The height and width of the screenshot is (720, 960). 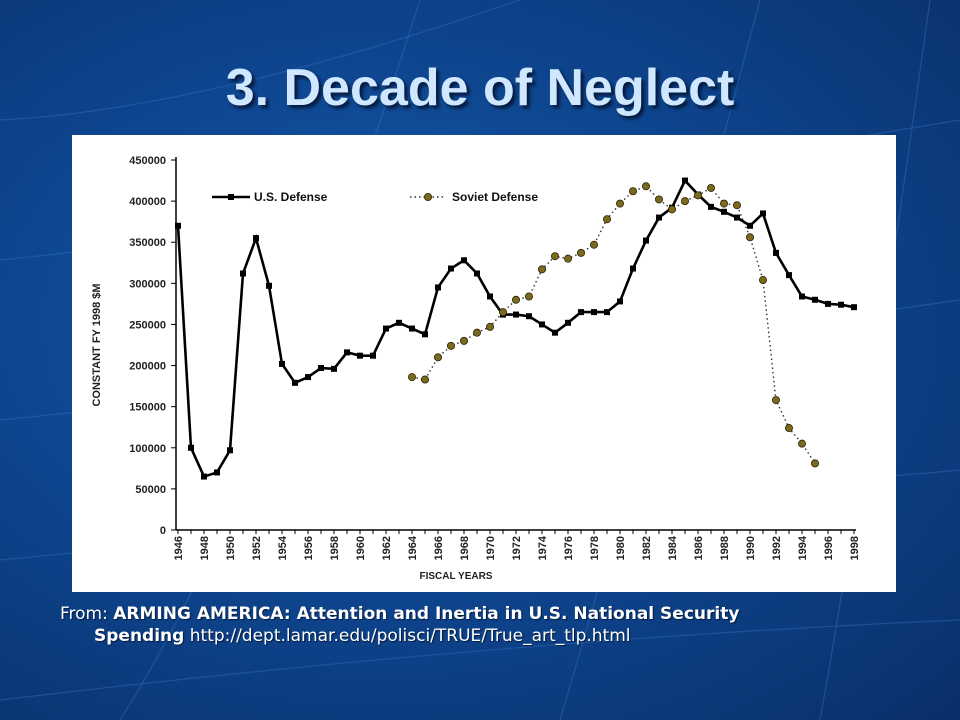 I want to click on x-tick-label: 1972, so click(x=517, y=548).